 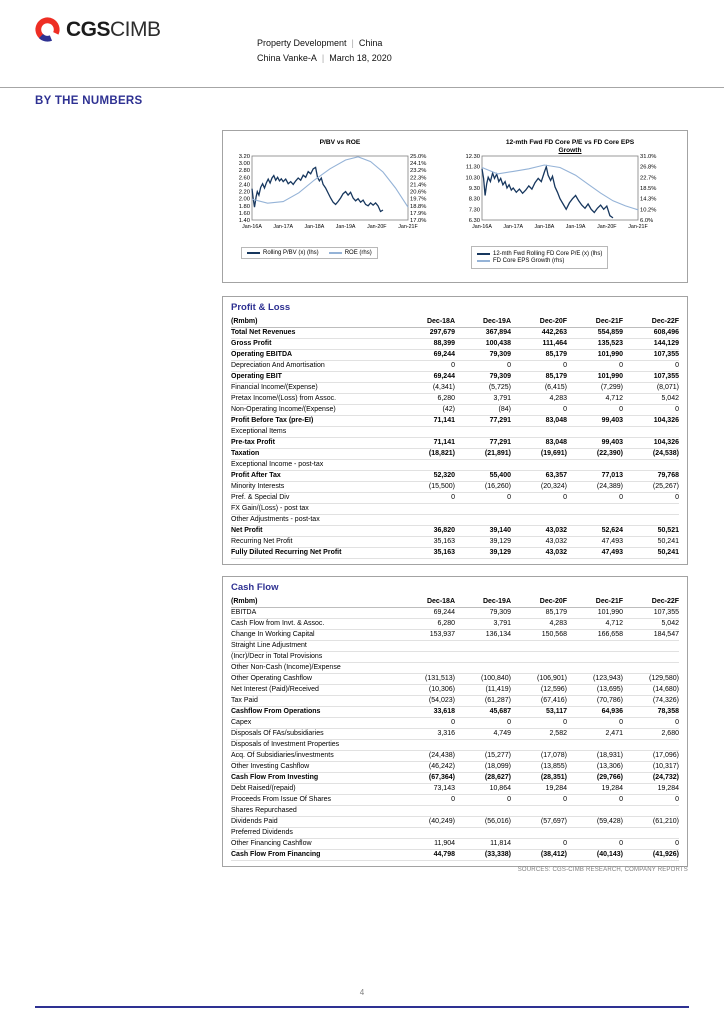 What do you see at coordinates (315, 822) in the screenshot?
I see `row-label: Dividends Paid` at bounding box center [315, 822].